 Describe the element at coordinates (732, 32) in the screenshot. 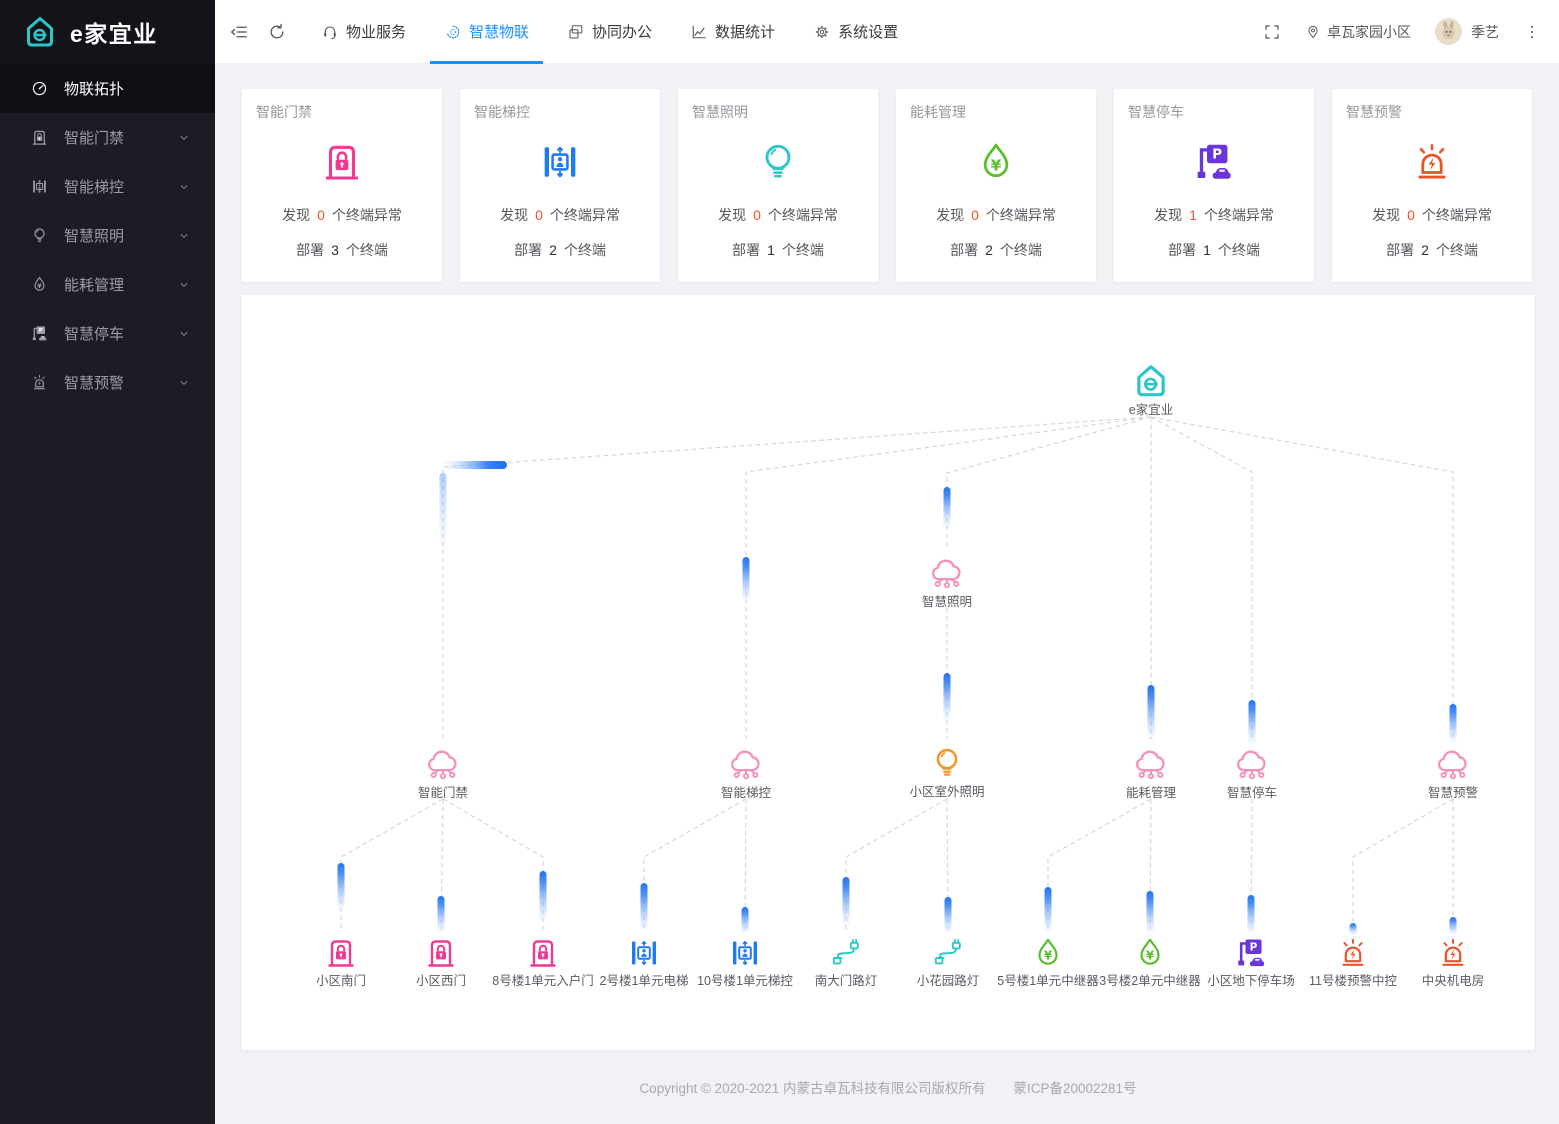

I see `tab-stats: 数据统计` at that location.